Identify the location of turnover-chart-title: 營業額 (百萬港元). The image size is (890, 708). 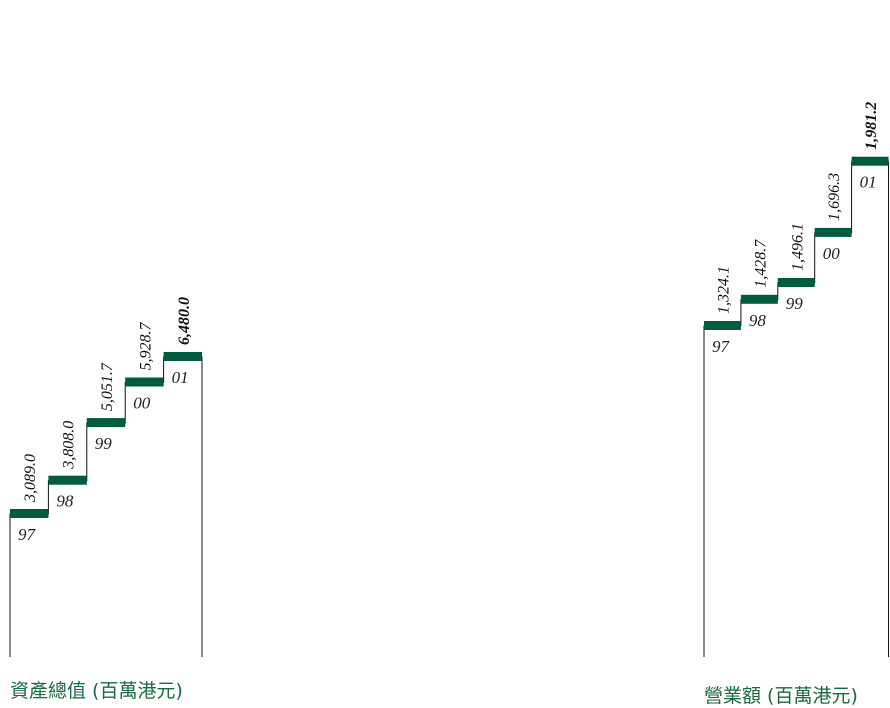
(781, 696).